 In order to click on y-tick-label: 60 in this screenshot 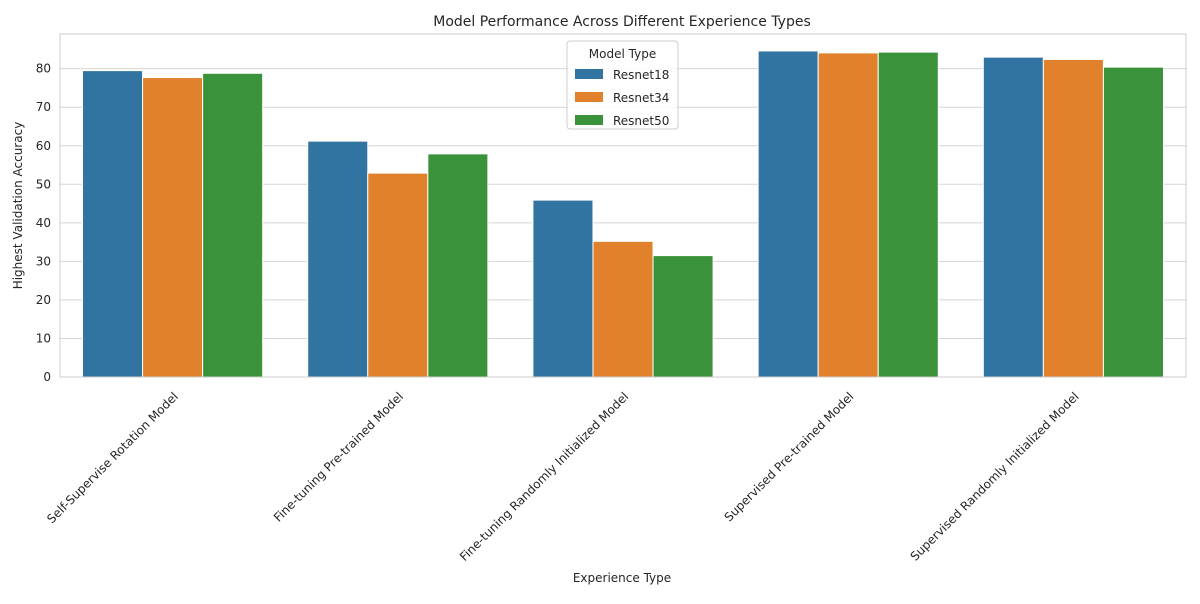, I will do `click(43, 146)`.